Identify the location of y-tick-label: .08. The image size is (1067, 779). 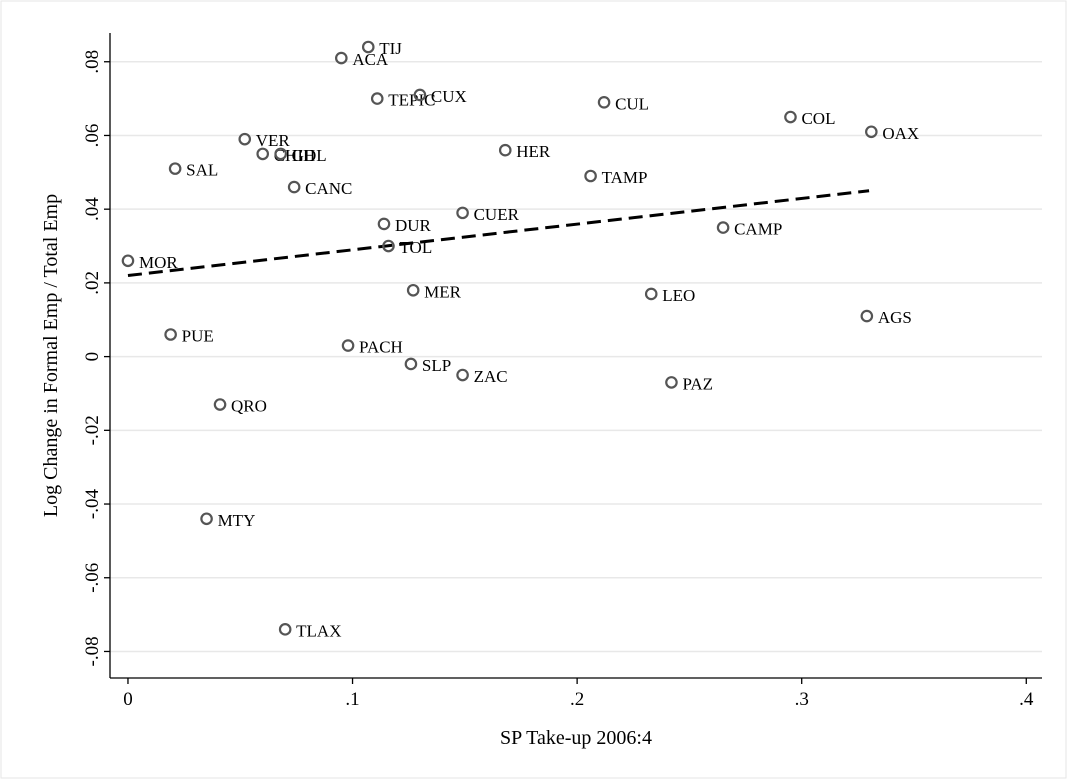
(92, 62).